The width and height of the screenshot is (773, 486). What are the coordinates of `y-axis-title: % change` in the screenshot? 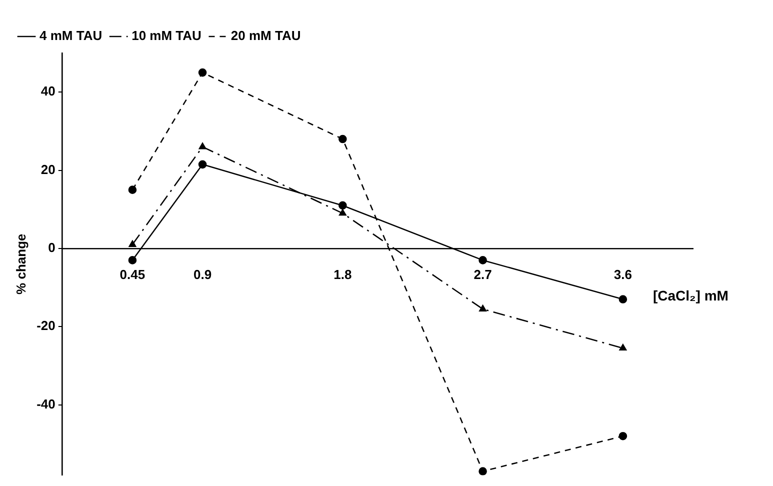 It's located at (20, 264).